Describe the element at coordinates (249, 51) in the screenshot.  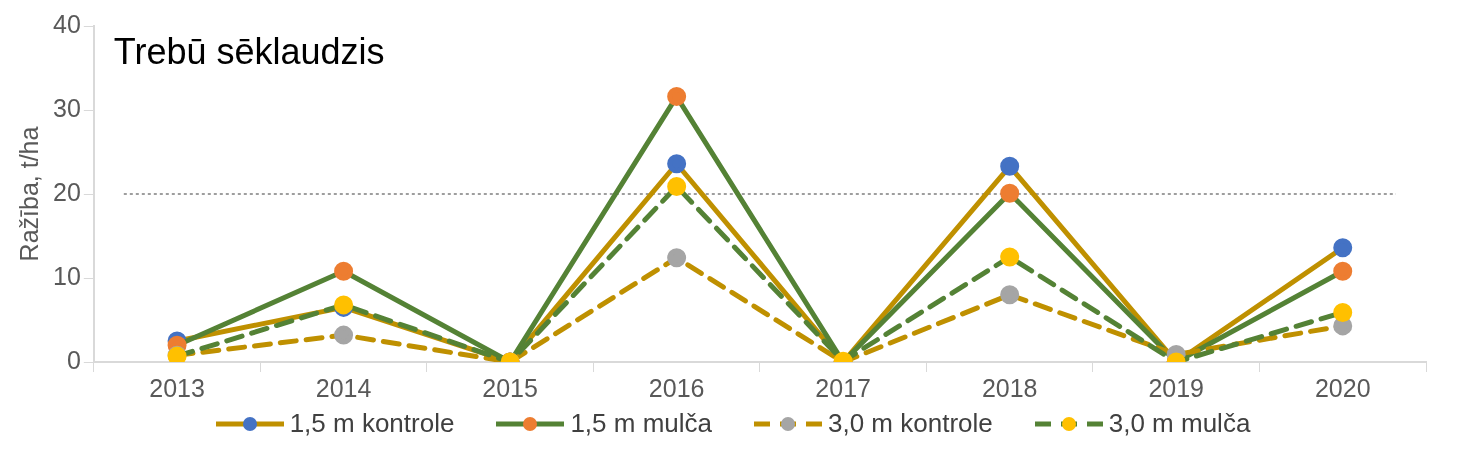
I see `chart-title: Trebū sēklaudzis` at that location.